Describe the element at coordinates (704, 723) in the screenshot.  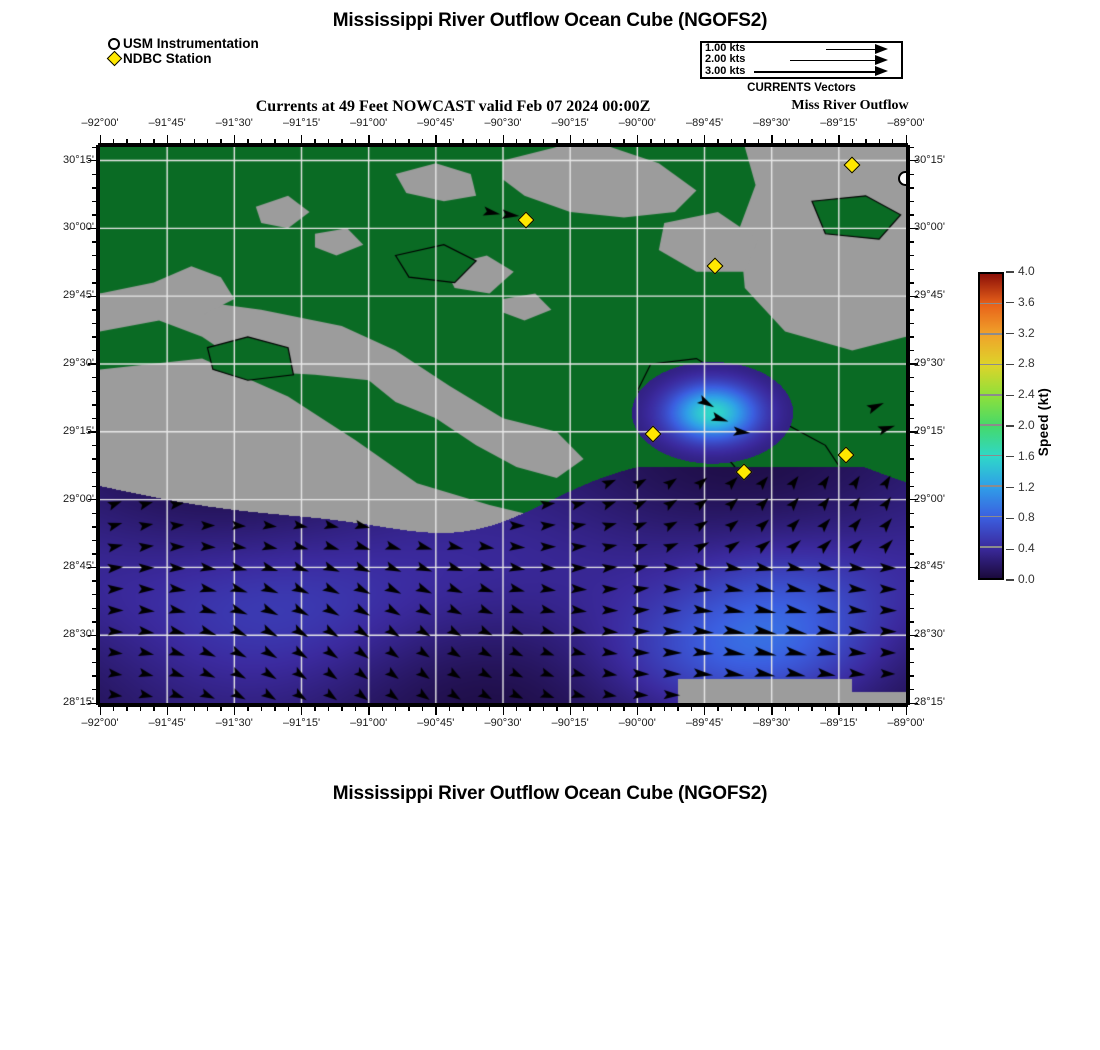
I see `x-axis-label-bottom: –89°45'` at that location.